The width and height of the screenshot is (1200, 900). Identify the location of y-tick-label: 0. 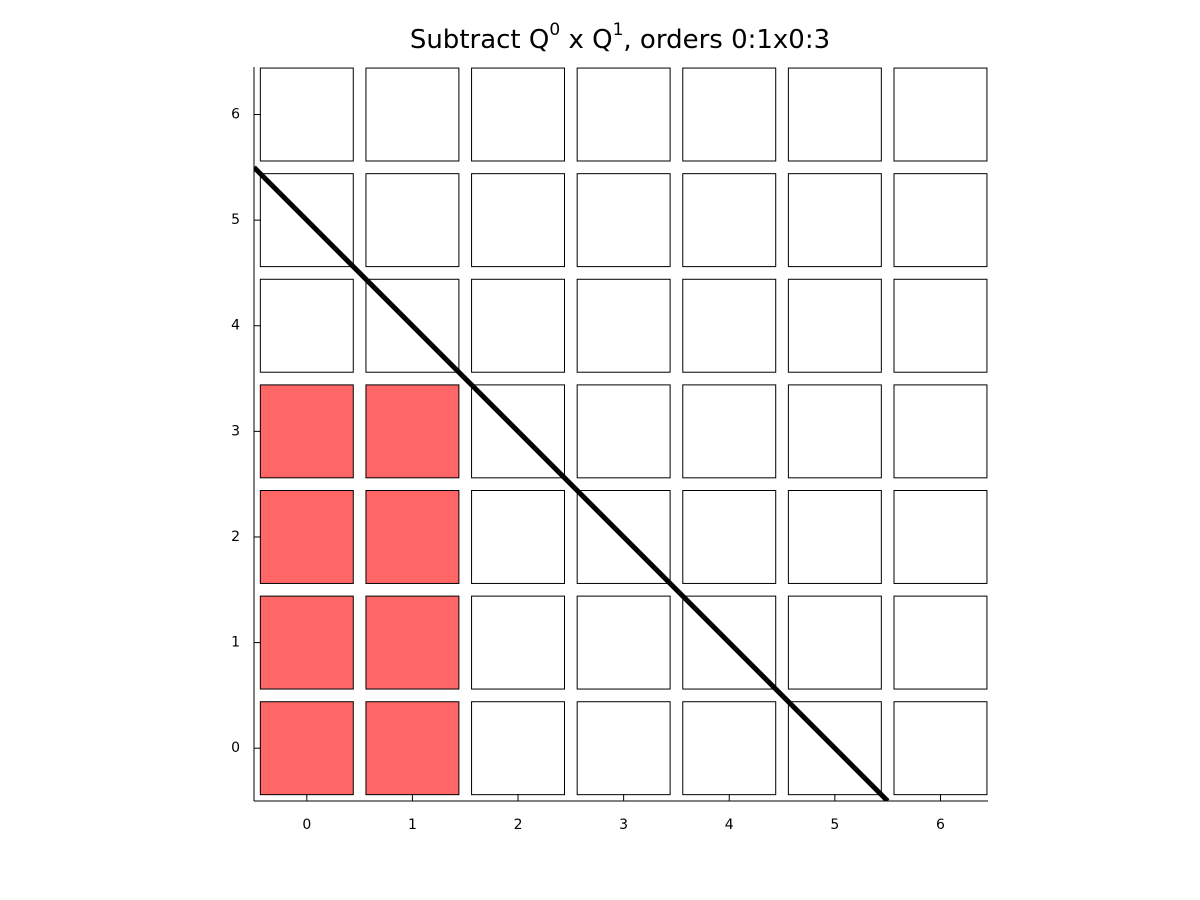
(235, 748).